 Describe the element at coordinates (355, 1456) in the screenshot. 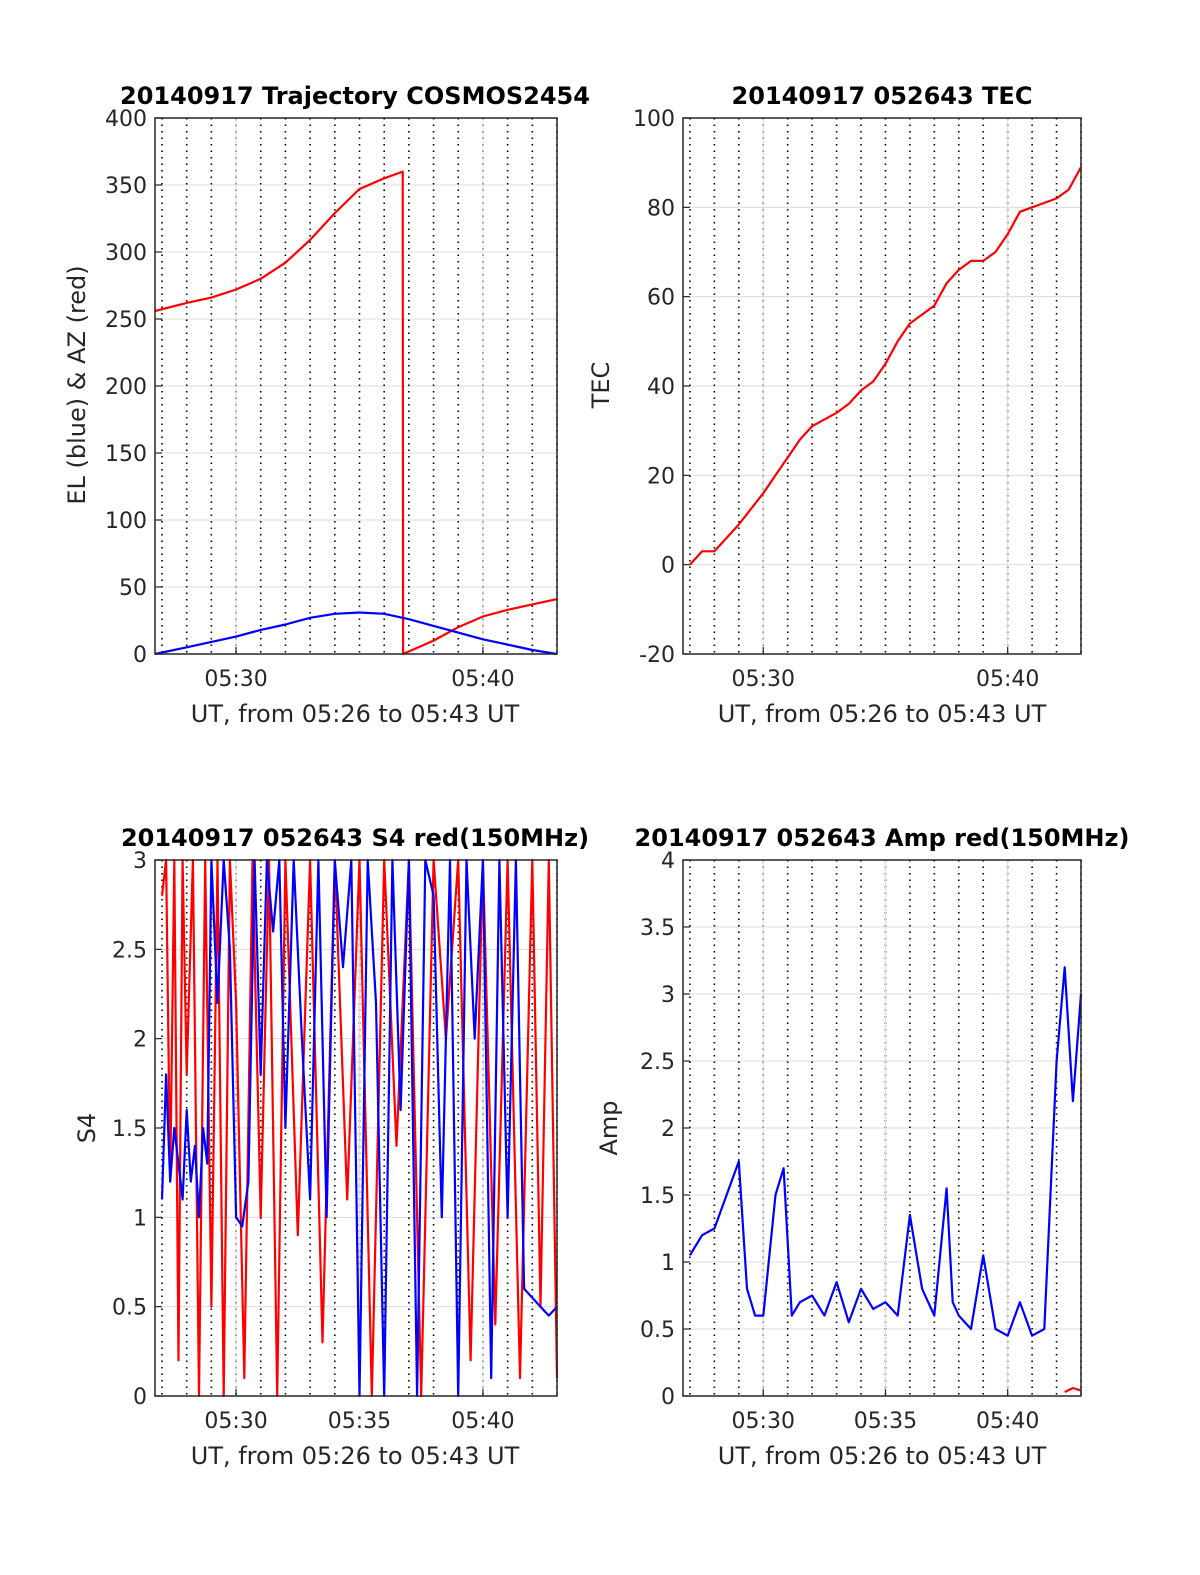

I see `s4-xlabel: UT, from 05:26 to 05:43 UT` at that location.